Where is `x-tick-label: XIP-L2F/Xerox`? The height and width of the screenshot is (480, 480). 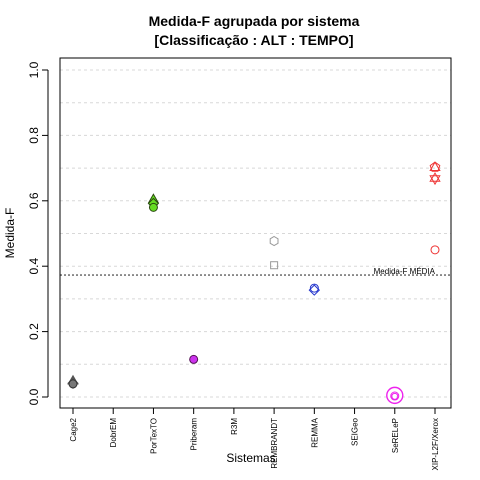 x-tick-label: XIP-L2F/Xerox is located at coordinates (435, 444).